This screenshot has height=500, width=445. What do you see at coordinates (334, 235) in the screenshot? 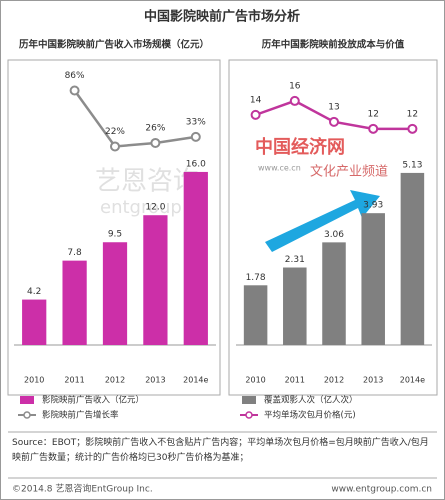
I see `data-label: 3.06` at bounding box center [334, 235].